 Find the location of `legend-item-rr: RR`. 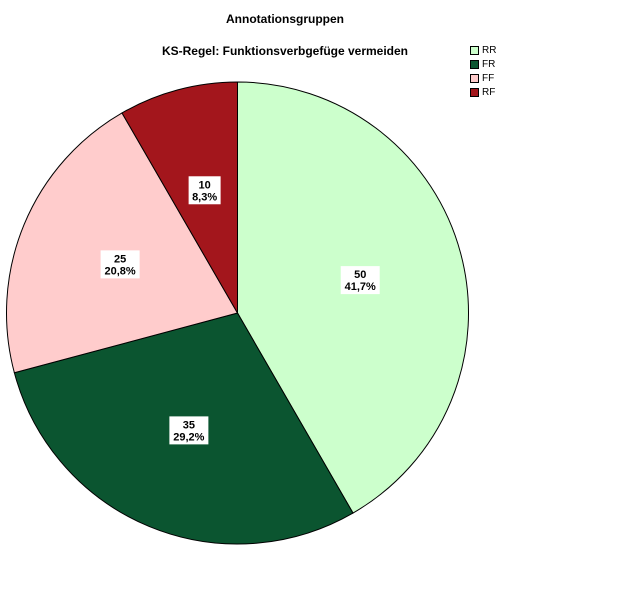

legend-item-rr: RR is located at coordinates (483, 50).